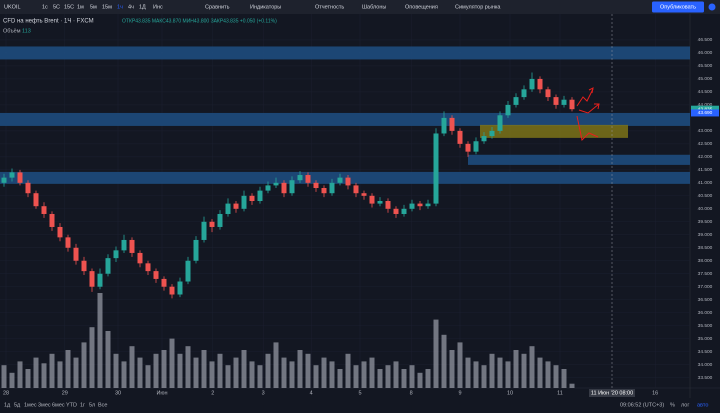 This screenshot has width=720, height=413. I want to click on drawn-arrow, so click(589, 108).